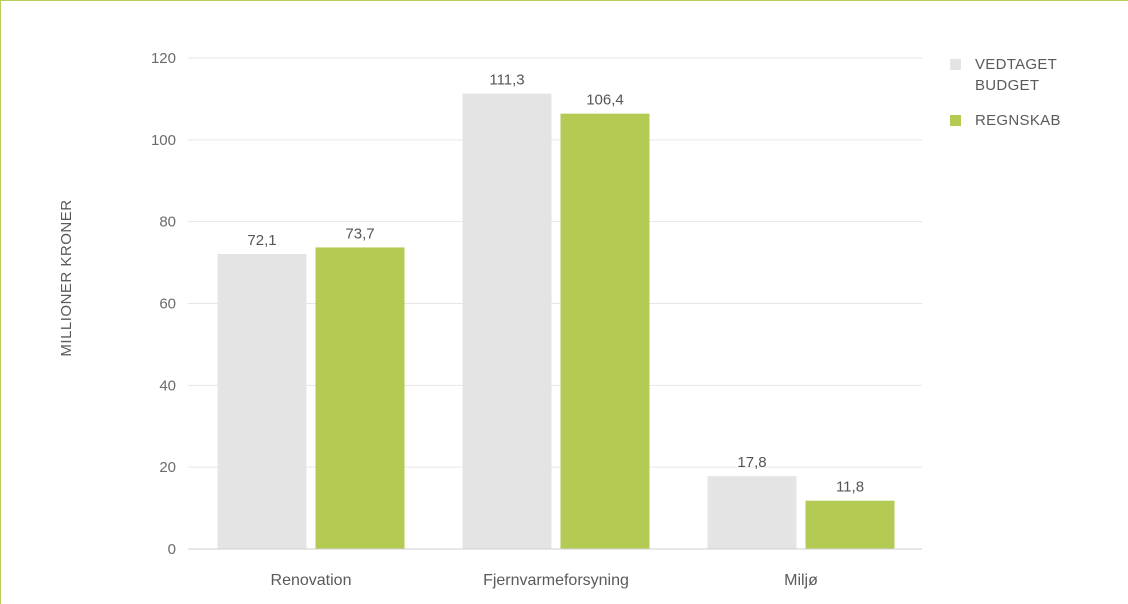 The width and height of the screenshot is (1128, 604). I want to click on bar-value-label: 111,3, so click(506, 80).